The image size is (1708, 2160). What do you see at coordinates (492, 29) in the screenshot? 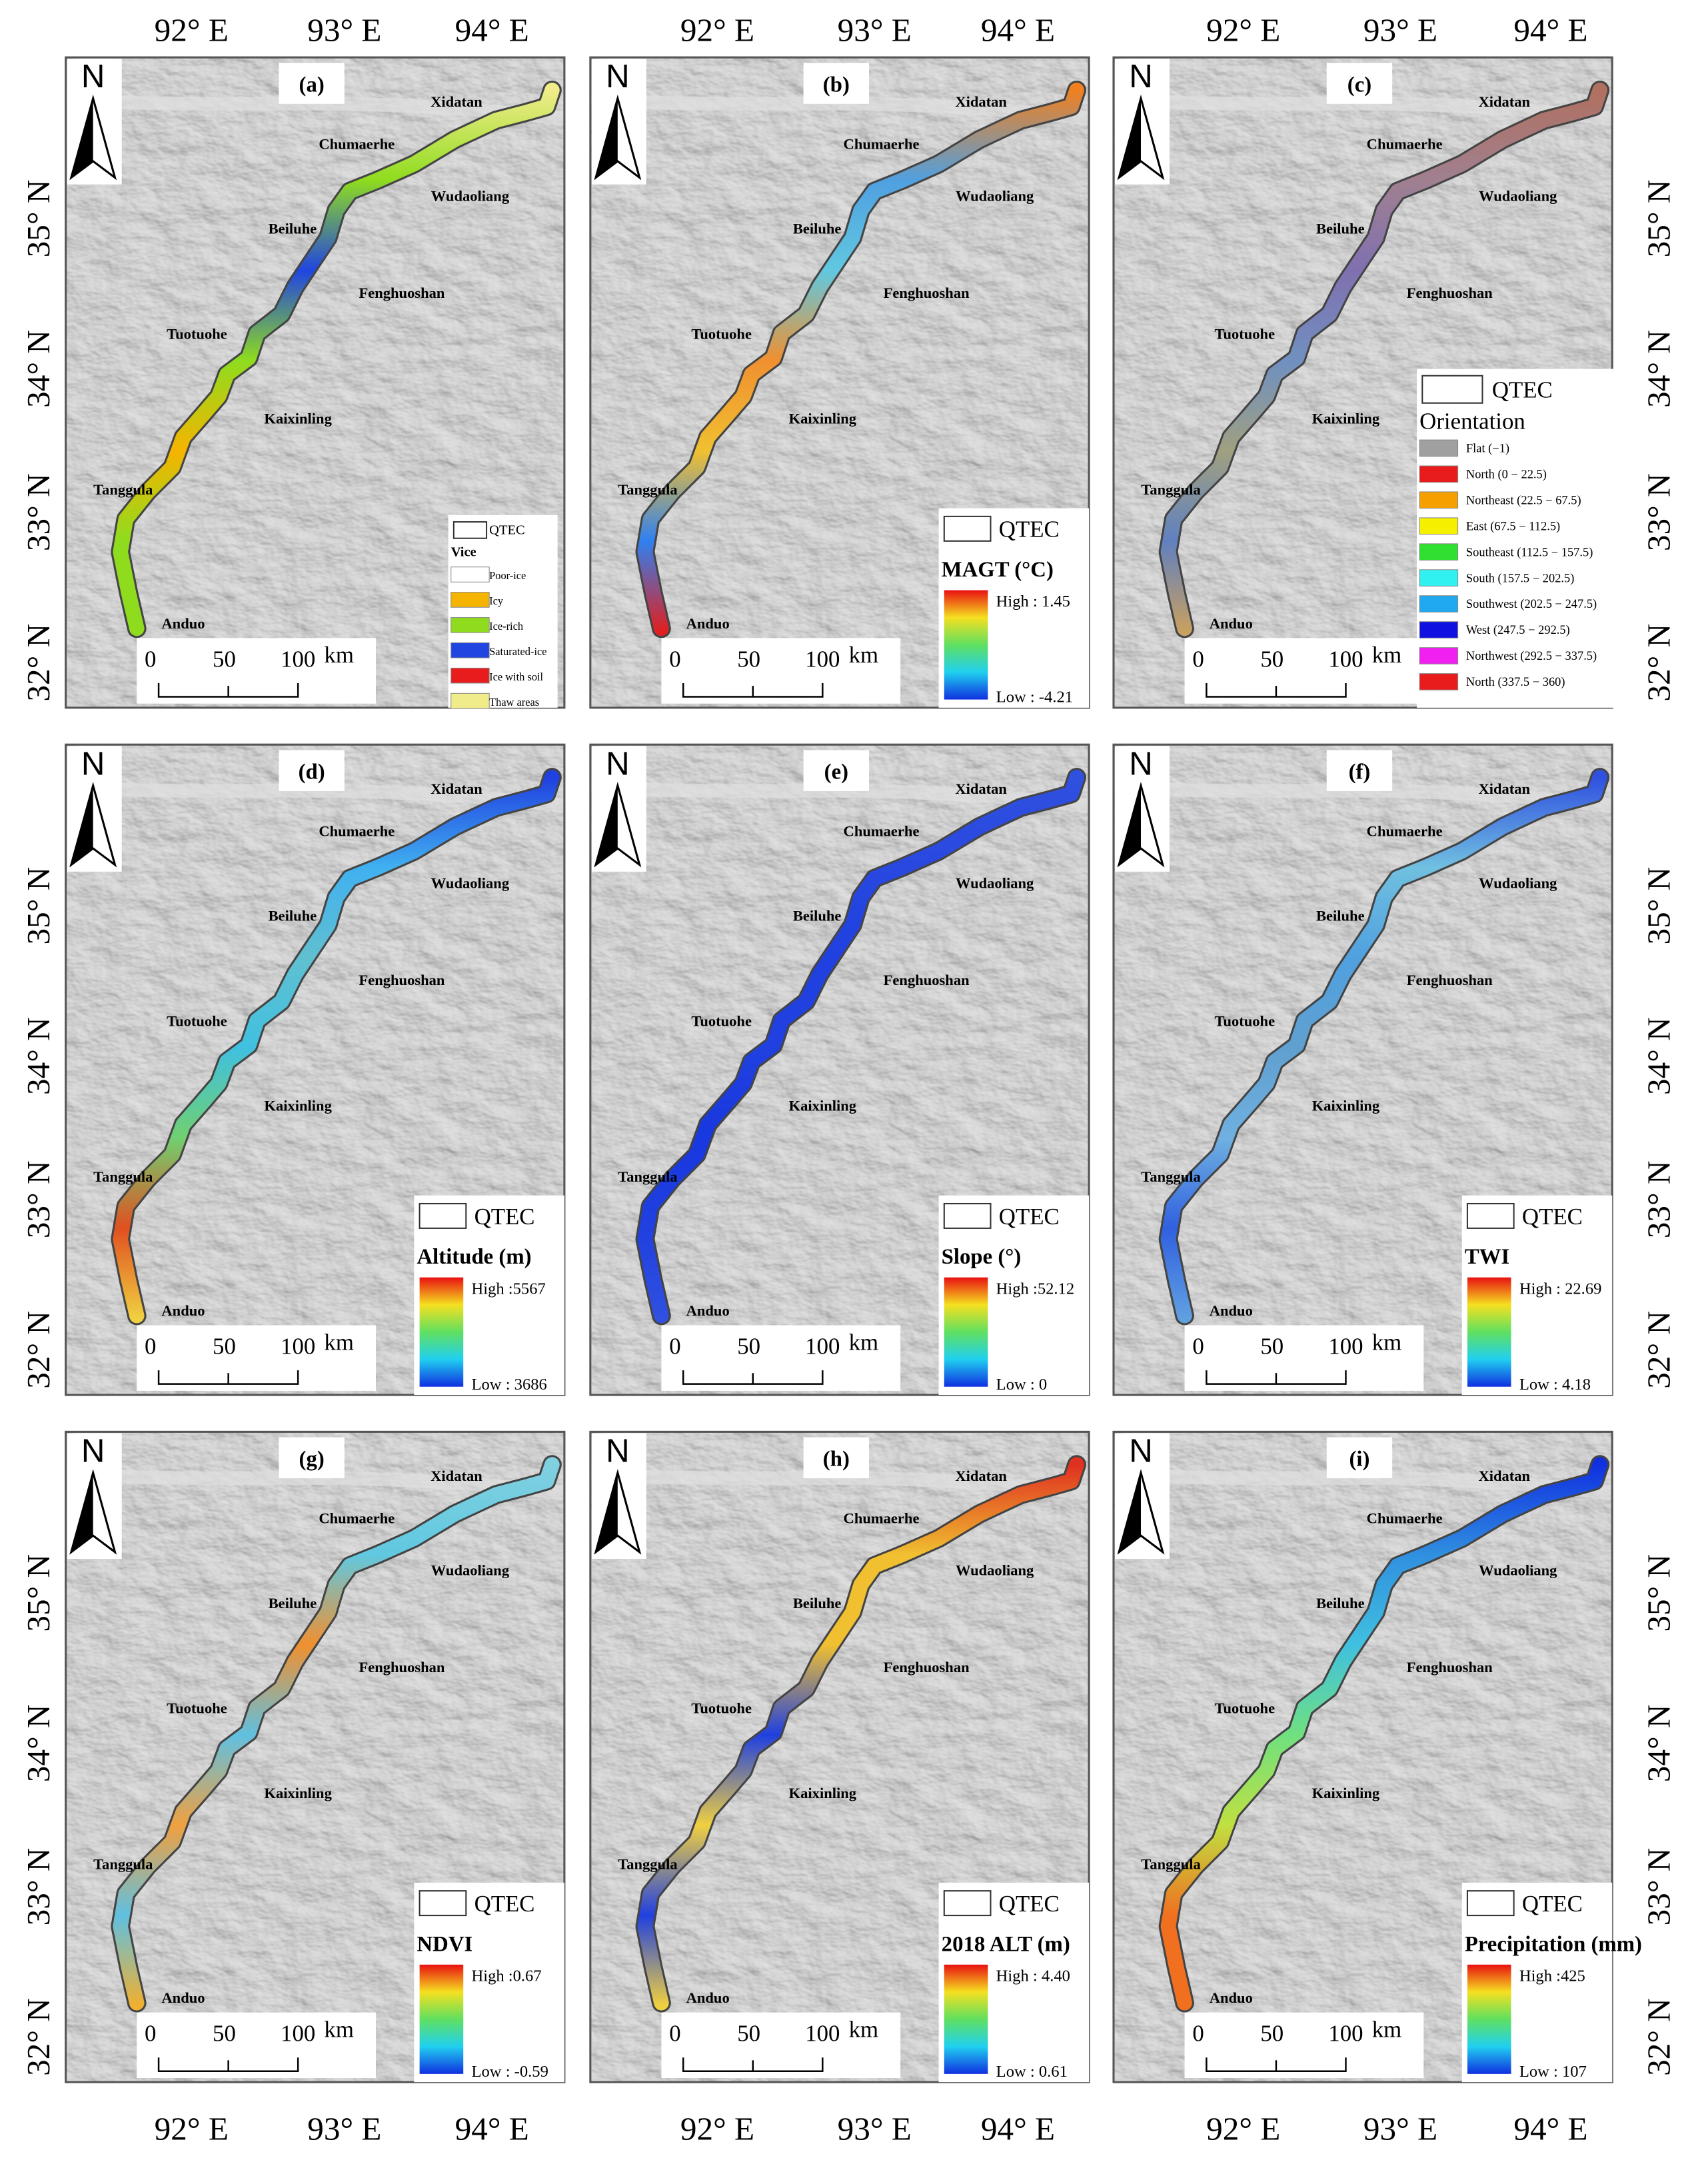
I see `longitude-label: 94° E` at bounding box center [492, 29].